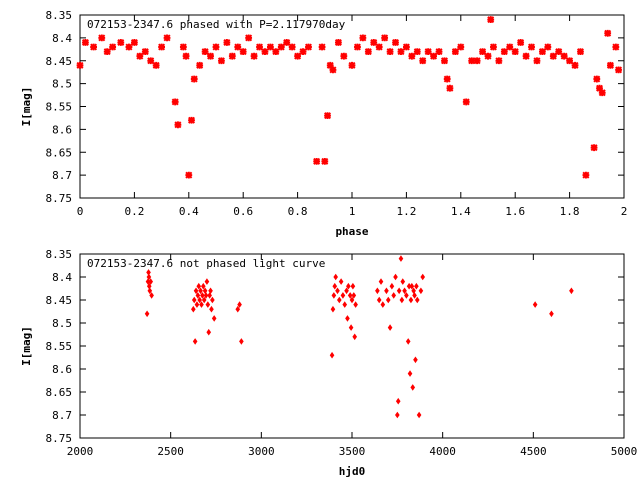 This screenshot has width=640, height=484. I want to click on y-tick-label: 8.35, so click(59, 15).